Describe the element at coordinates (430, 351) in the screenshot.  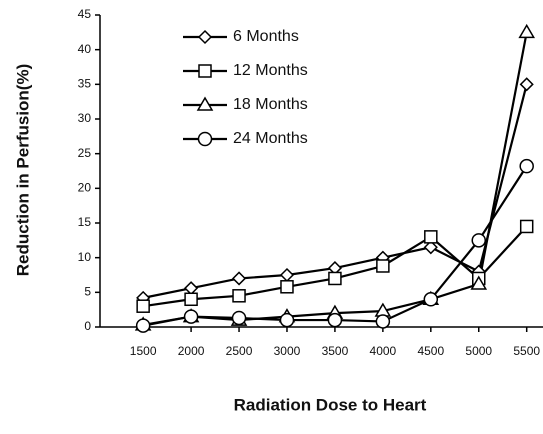
I see `x-tick-label: 4500` at that location.